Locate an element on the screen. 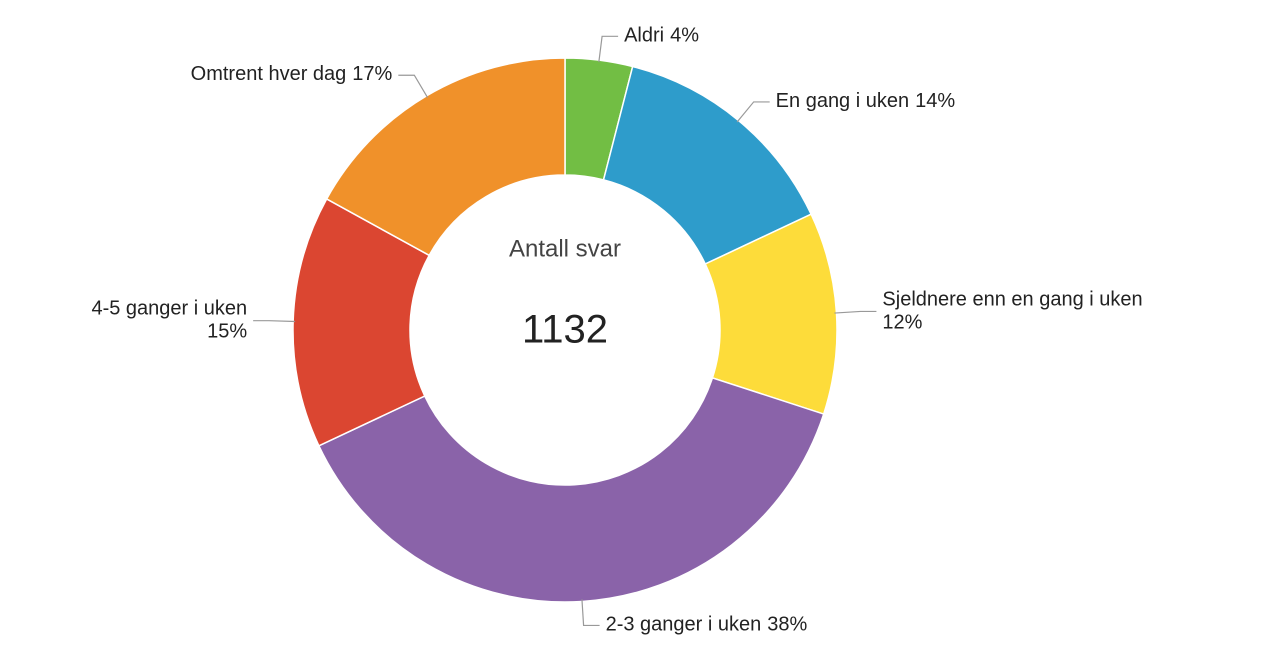 Image resolution: width=1266 pixels, height=650 pixels. slice-category: 4-5 ganger i uken is located at coordinates (169, 309).